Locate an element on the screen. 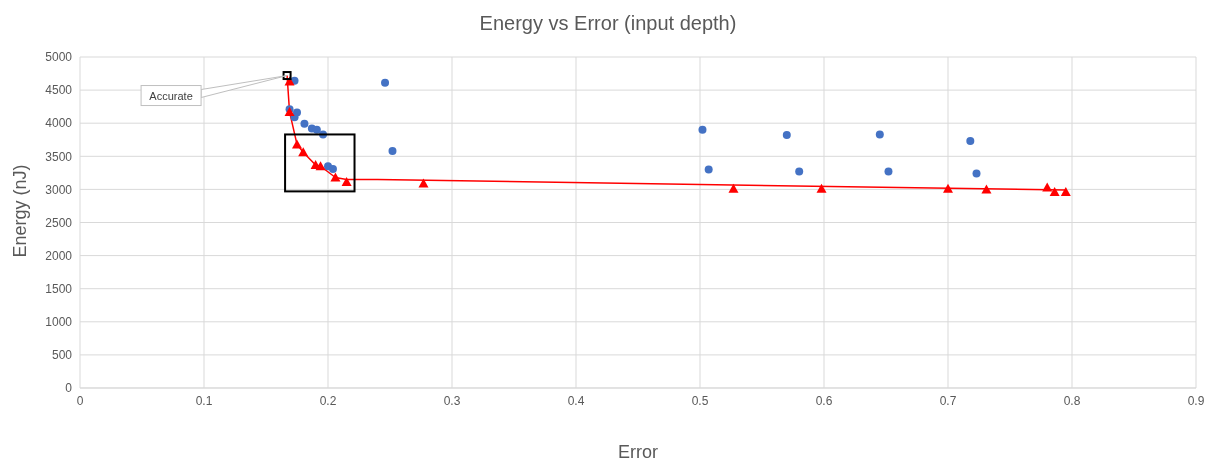  y-tick-label: 1500 is located at coordinates (59, 288).